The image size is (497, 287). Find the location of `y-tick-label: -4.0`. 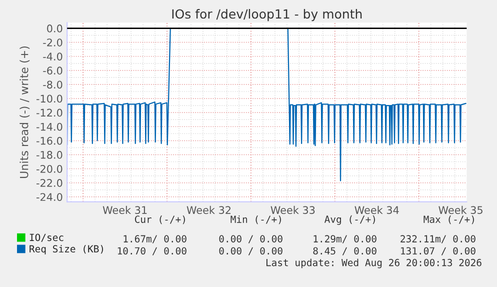

y-tick-label: -4.0 is located at coordinates (52, 56).